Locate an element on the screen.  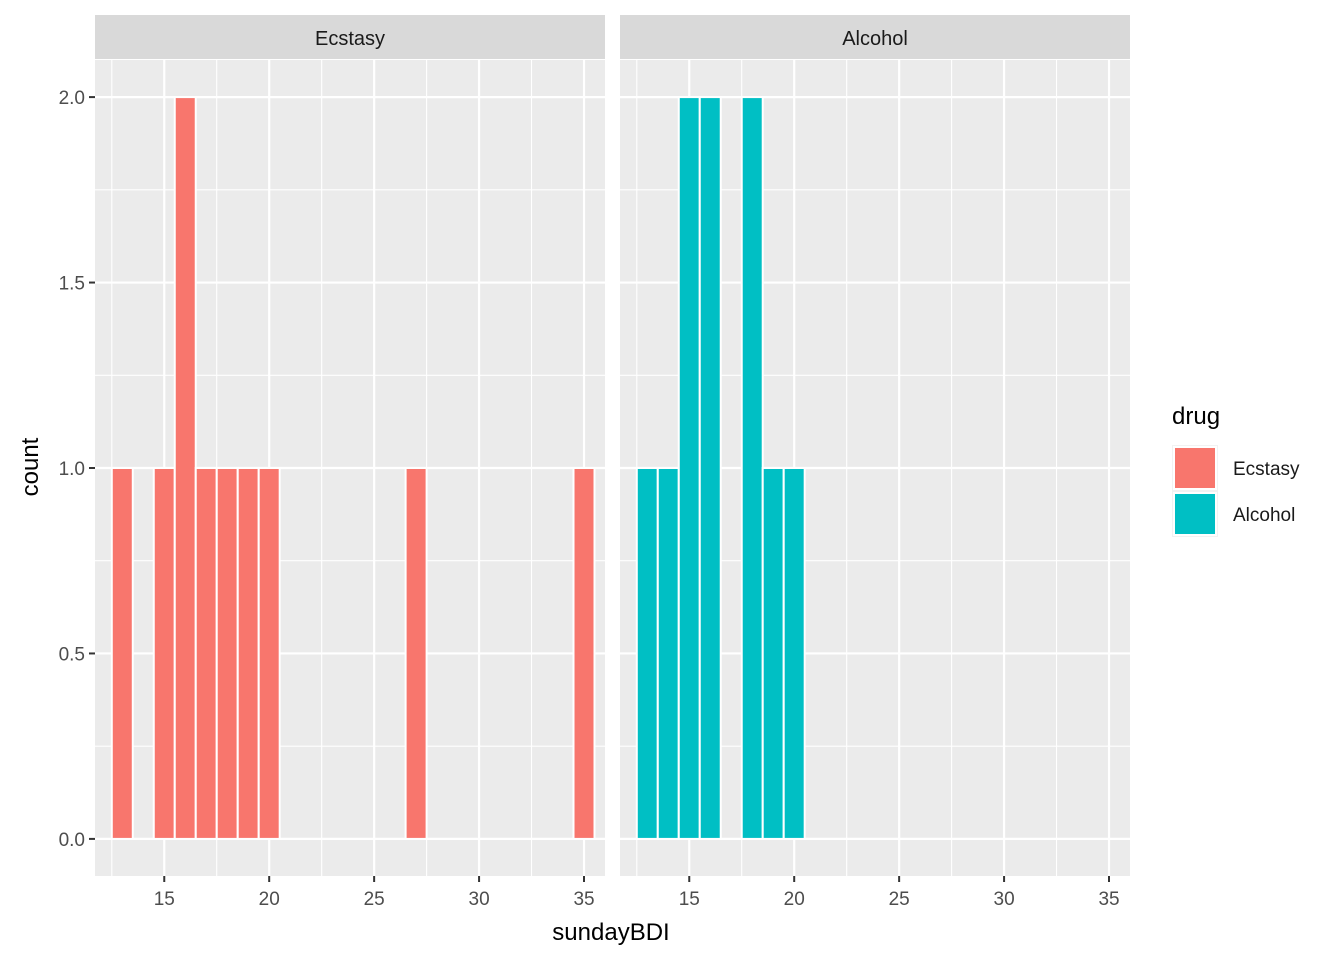
y-tick-label: 1.0 is located at coordinates (72, 469).